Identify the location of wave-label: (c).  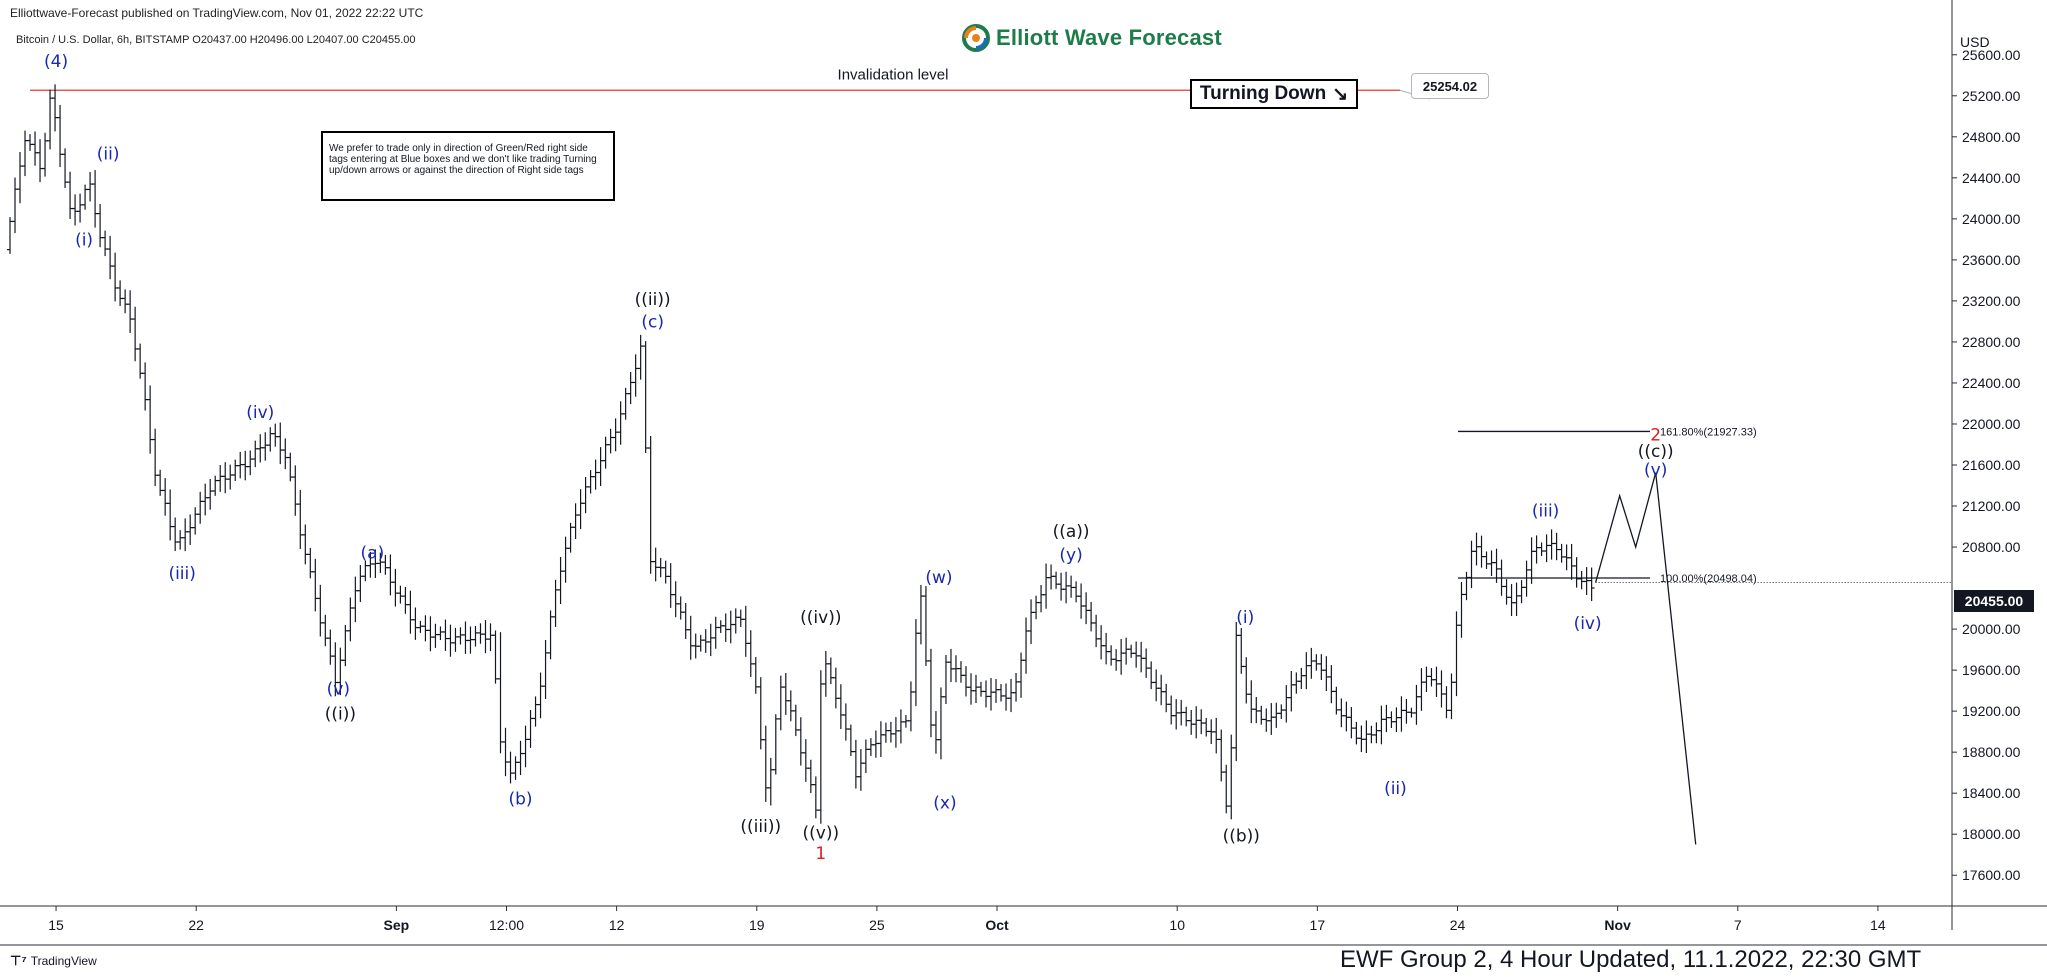
(652, 323).